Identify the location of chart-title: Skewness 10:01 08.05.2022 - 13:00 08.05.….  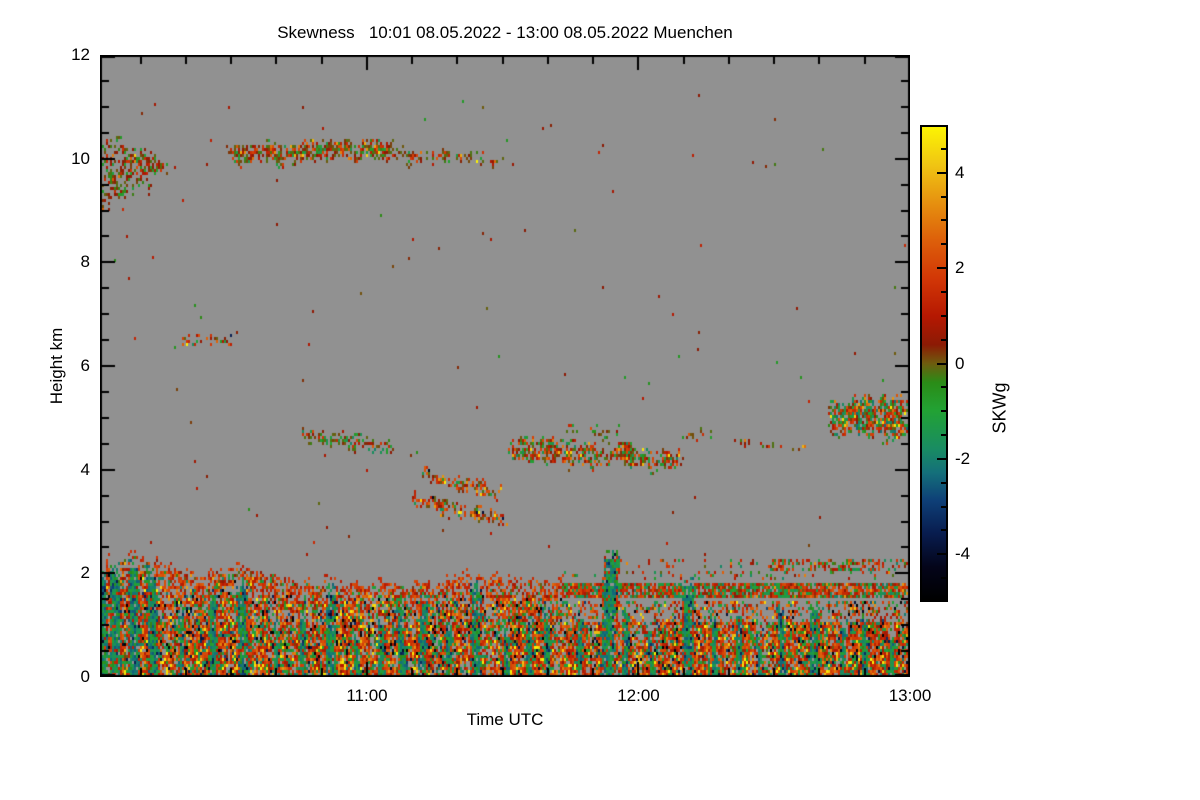
(505, 32).